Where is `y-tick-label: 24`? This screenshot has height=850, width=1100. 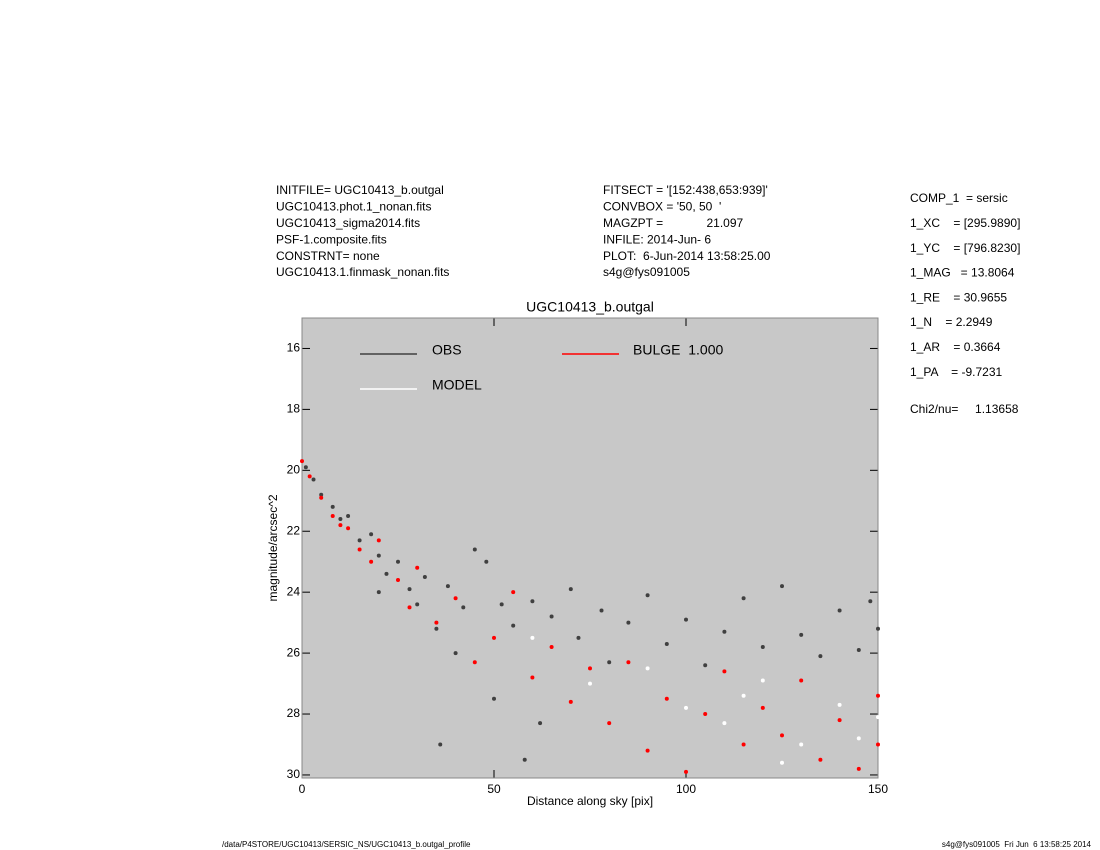
y-tick-label: 24 is located at coordinates (294, 591).